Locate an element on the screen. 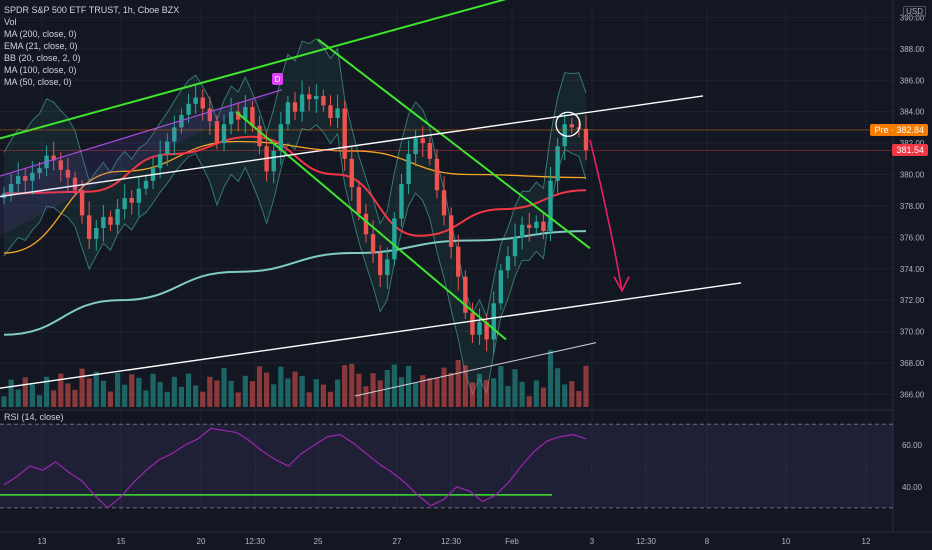 The image size is (932, 550). price-tick-label: 368.00 is located at coordinates (912, 363).